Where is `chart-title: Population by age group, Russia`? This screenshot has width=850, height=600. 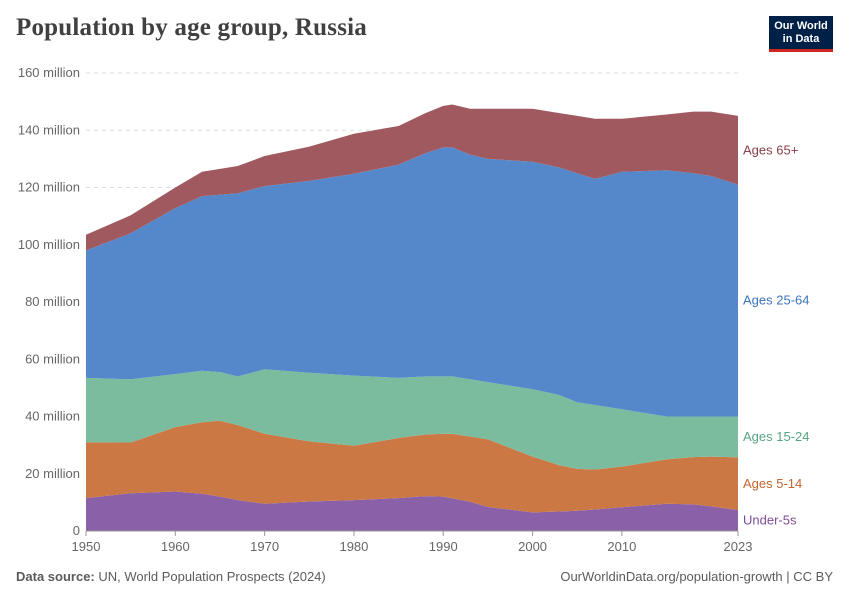 chart-title: Population by age group, Russia is located at coordinates (191, 27).